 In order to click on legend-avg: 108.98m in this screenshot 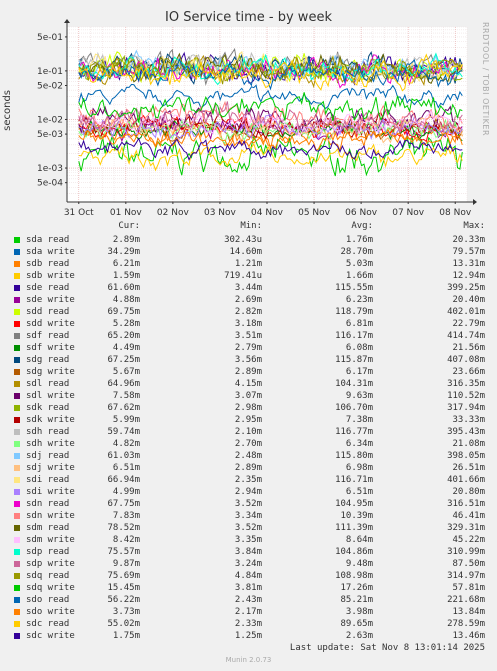, I will do `click(354, 576)`.